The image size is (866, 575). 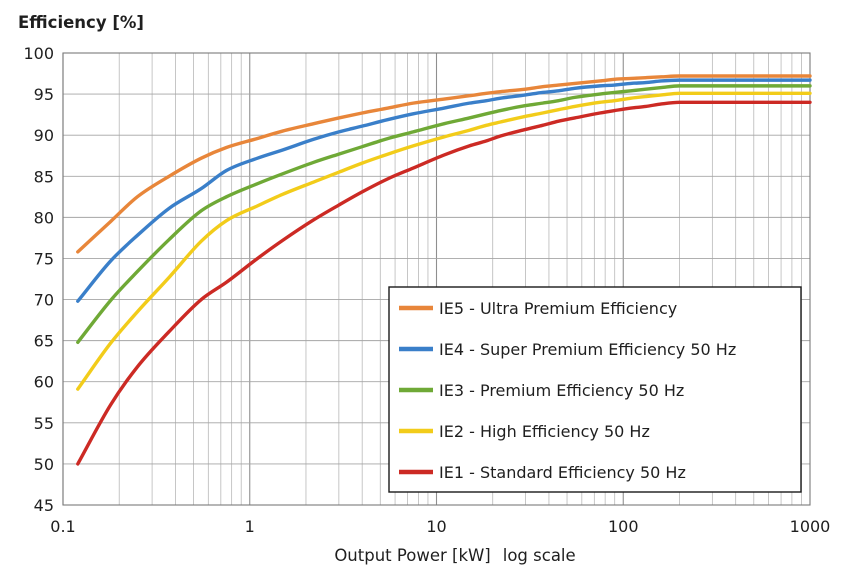 I want to click on y-tick-label: 75, so click(x=44, y=258).